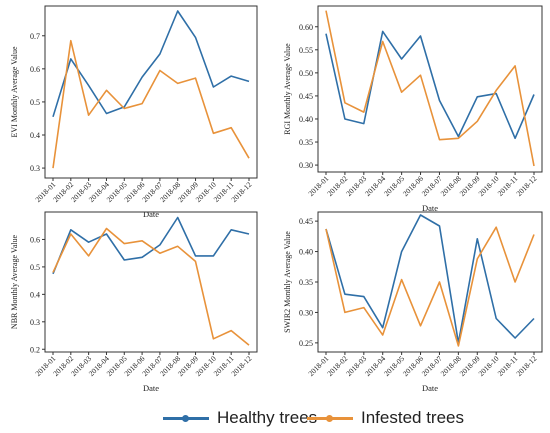  I want to click on series-line-healthy-rgi, so click(430, 85).